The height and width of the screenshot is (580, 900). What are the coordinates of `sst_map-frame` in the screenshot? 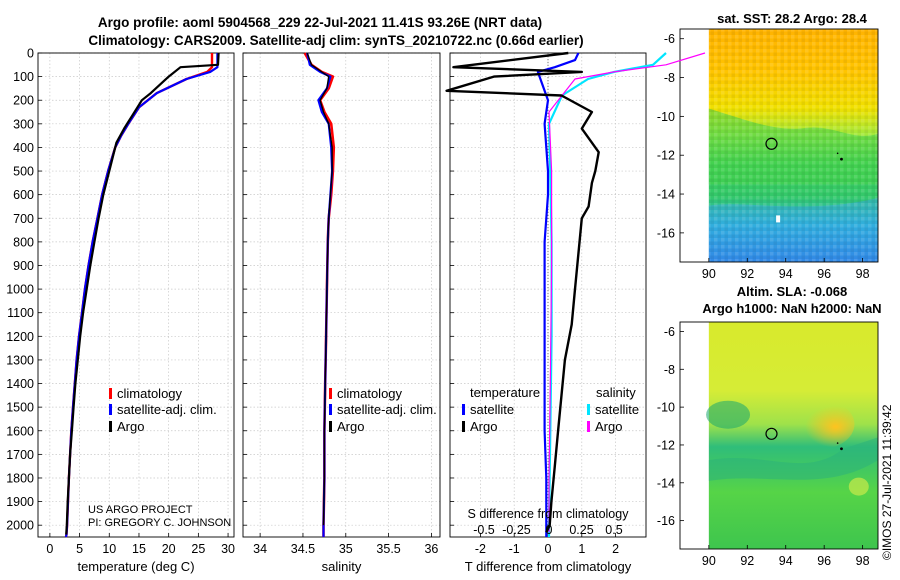 It's located at (779, 145).